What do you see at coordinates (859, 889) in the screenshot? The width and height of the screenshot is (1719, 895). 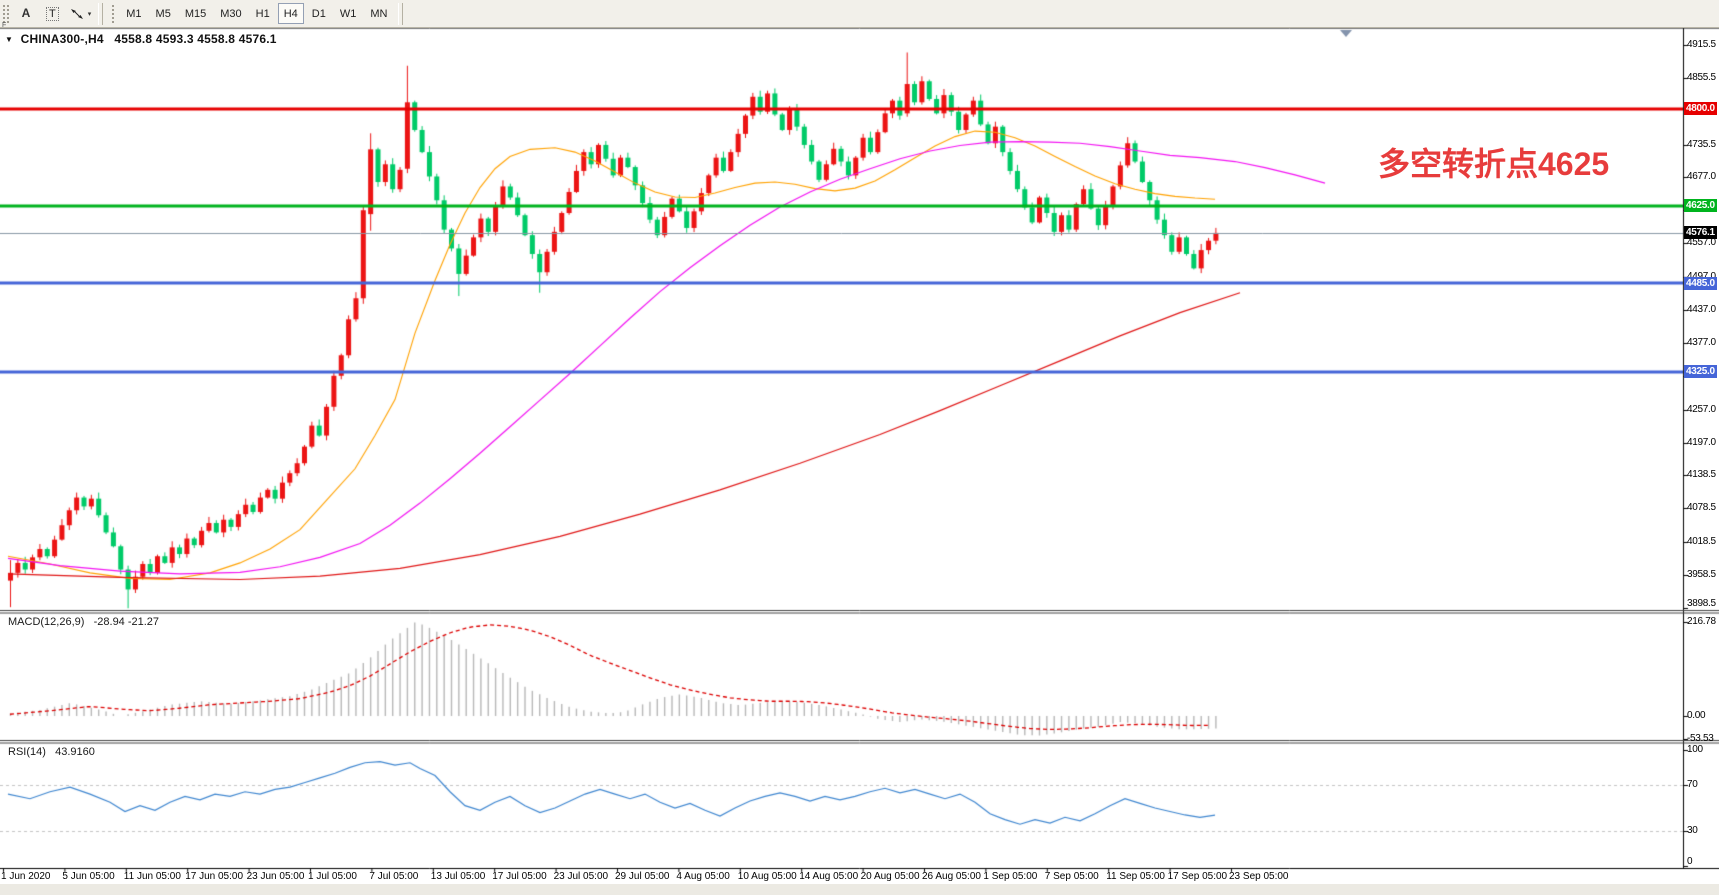 I see `window-bottom-edge` at bounding box center [859, 889].